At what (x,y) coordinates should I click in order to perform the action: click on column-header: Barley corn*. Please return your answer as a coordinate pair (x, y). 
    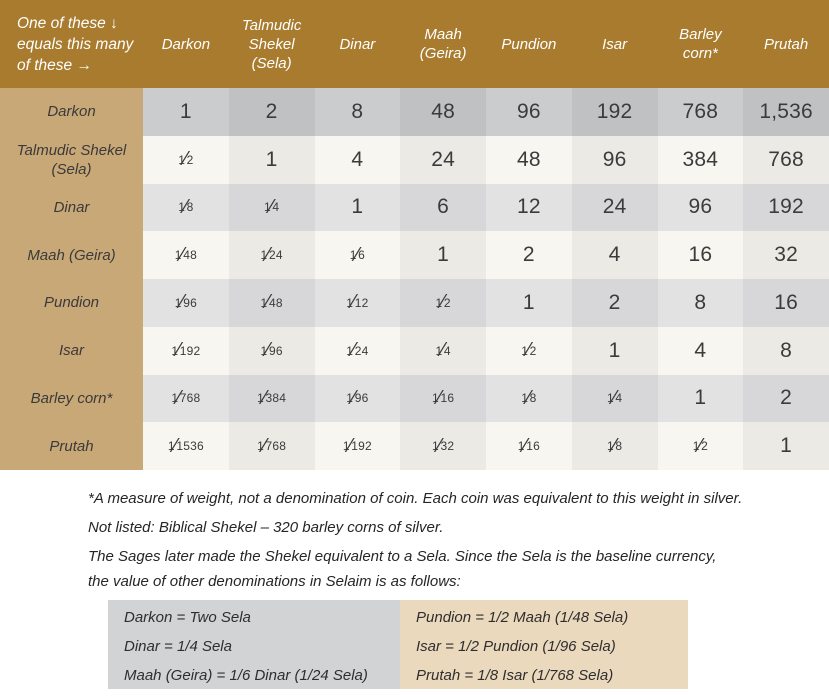
    Looking at the image, I should click on (700, 44).